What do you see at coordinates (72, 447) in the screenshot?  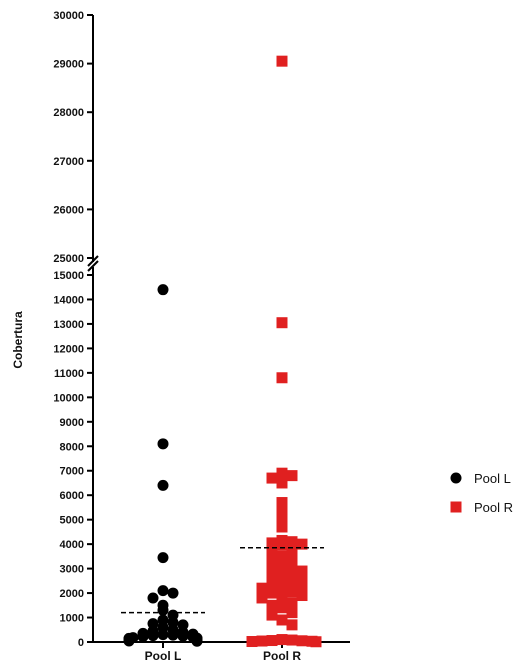 I see `y-tick-label: 8000` at bounding box center [72, 447].